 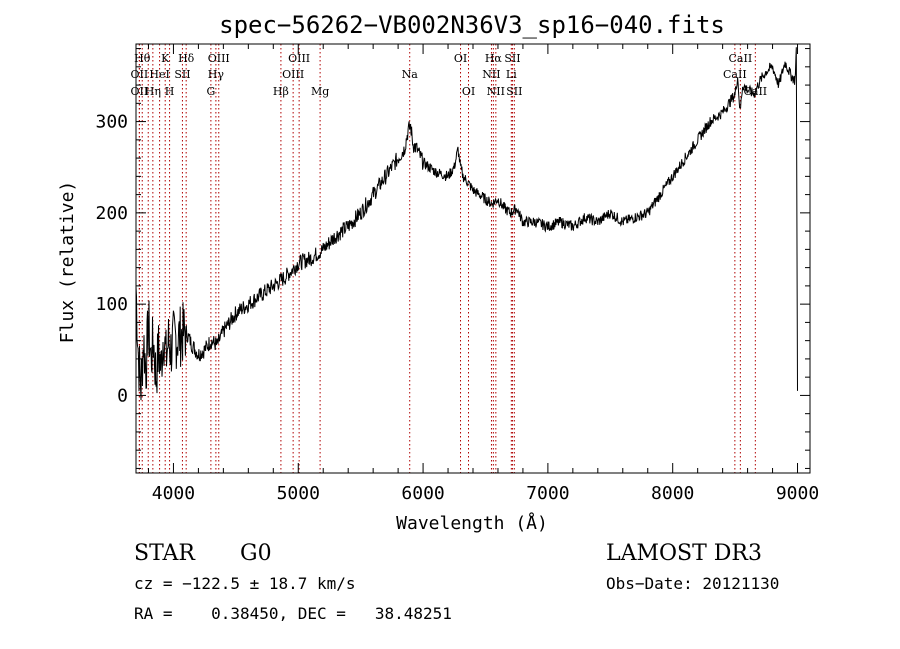 I want to click on x-tick-label: 4000, so click(x=173, y=493).